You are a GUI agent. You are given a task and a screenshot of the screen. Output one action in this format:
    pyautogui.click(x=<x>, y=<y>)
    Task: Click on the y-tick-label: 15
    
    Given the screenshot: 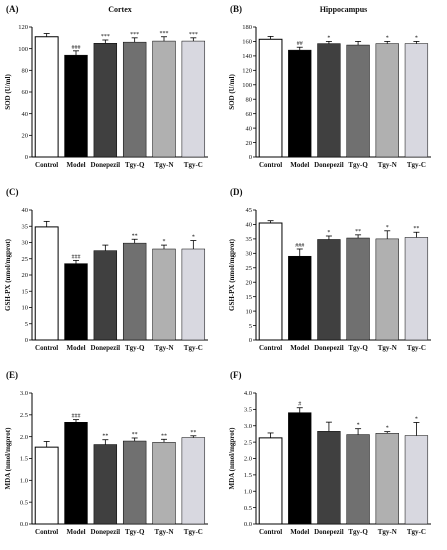 What is the action you would take?
    pyautogui.click(x=249, y=297)
    